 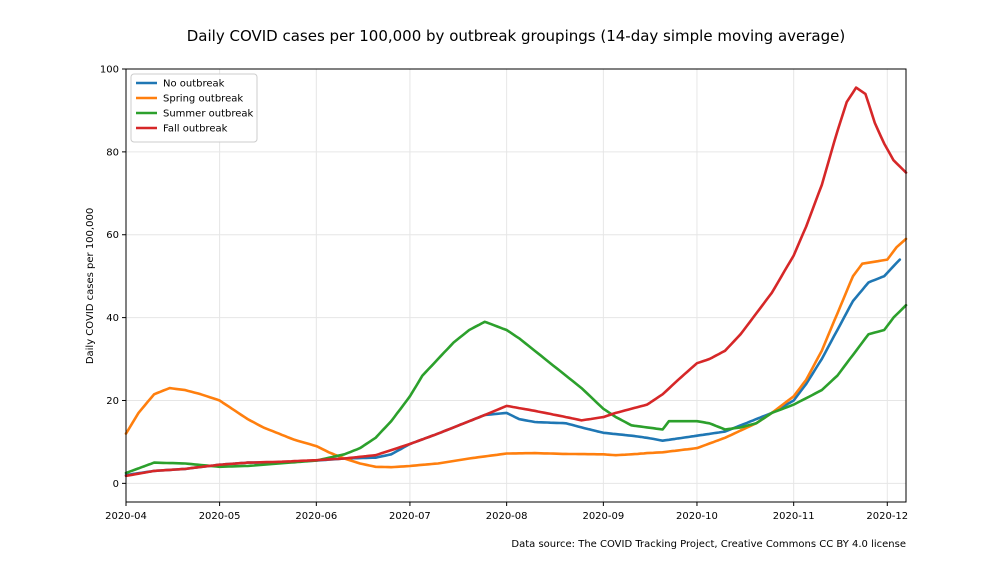 What do you see at coordinates (603, 516) in the screenshot?
I see `x-tick-label: 2020-09` at bounding box center [603, 516].